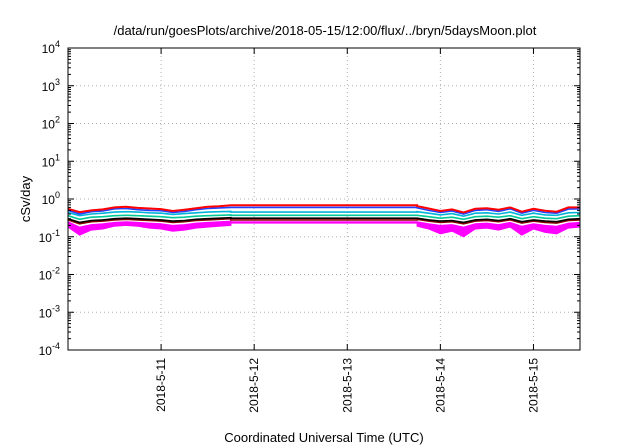 The height and width of the screenshot is (448, 640). Describe the element at coordinates (49, 274) in the screenshot. I see `y-tick-label: 10⁻²` at that location.